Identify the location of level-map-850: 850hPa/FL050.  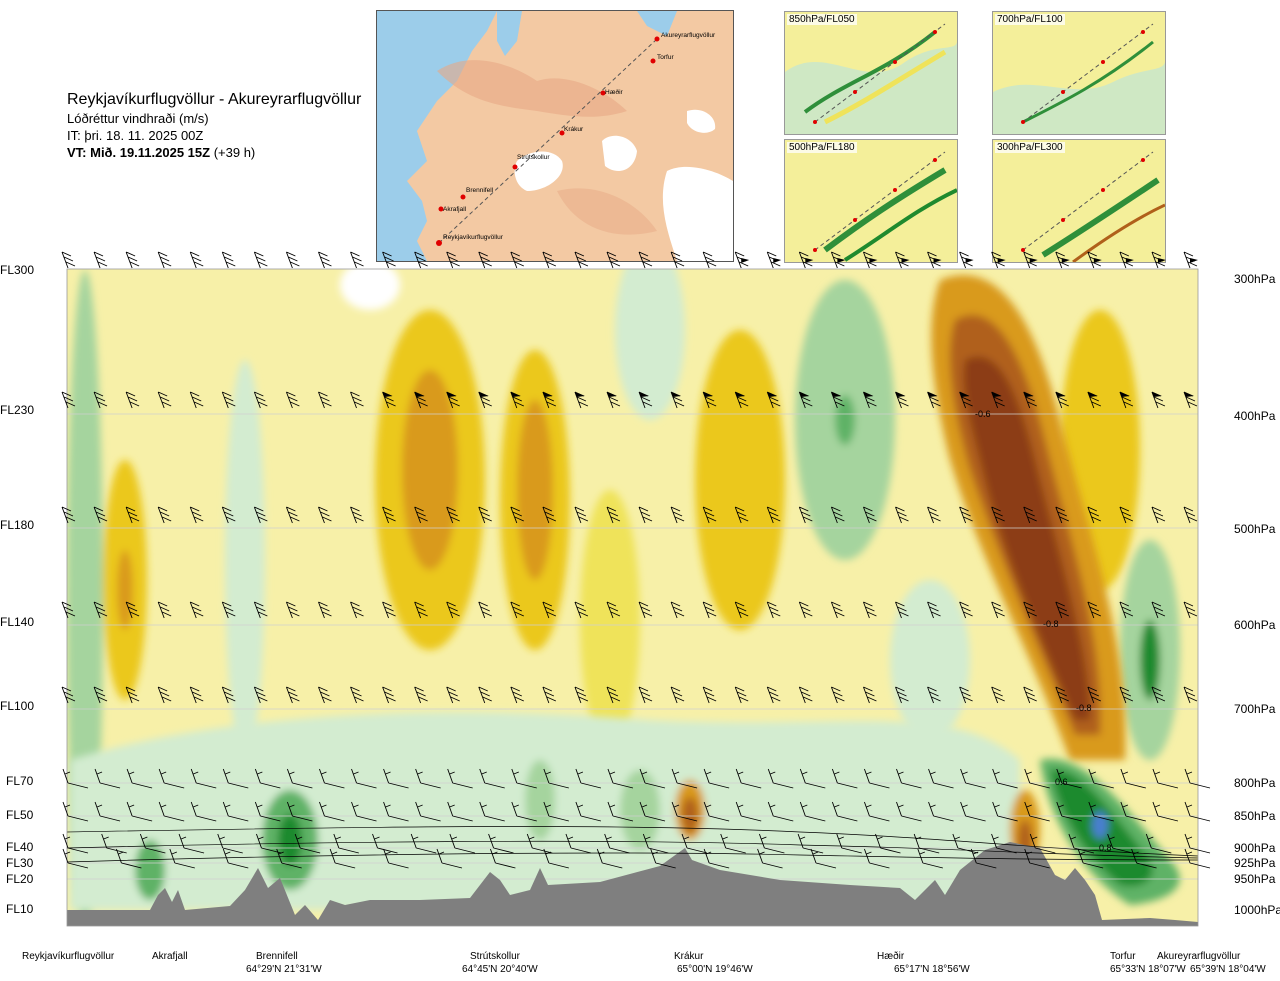
(871, 73).